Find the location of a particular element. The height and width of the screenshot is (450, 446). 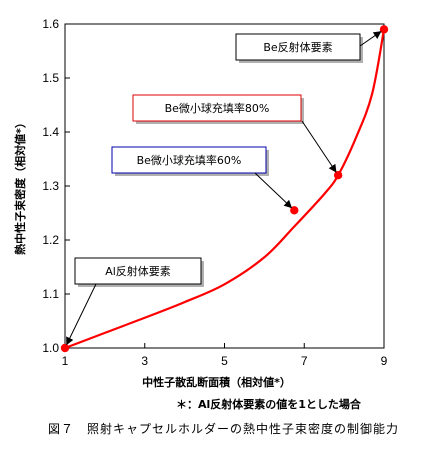

x-axis-title: 中性子散乱断面積（相対値*） is located at coordinates (216, 382).